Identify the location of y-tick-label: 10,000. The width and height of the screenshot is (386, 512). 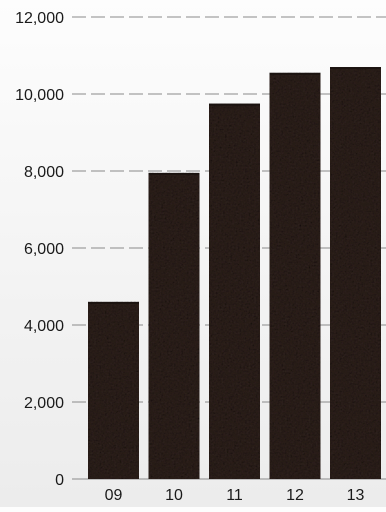
(39, 95).